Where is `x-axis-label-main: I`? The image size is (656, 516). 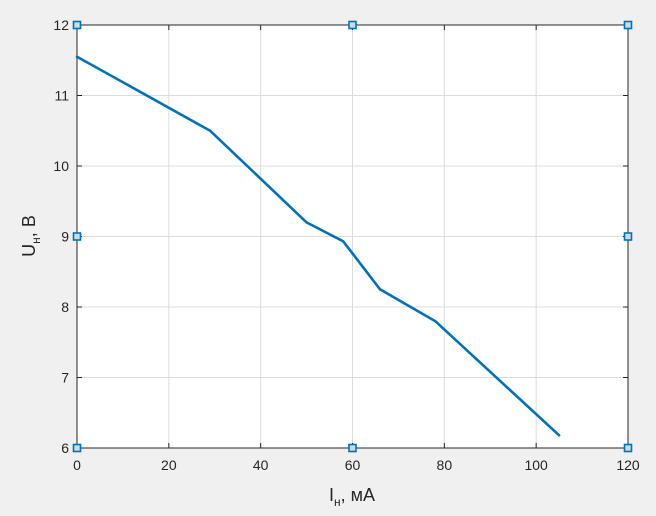 x-axis-label-main: I is located at coordinates (331, 495).